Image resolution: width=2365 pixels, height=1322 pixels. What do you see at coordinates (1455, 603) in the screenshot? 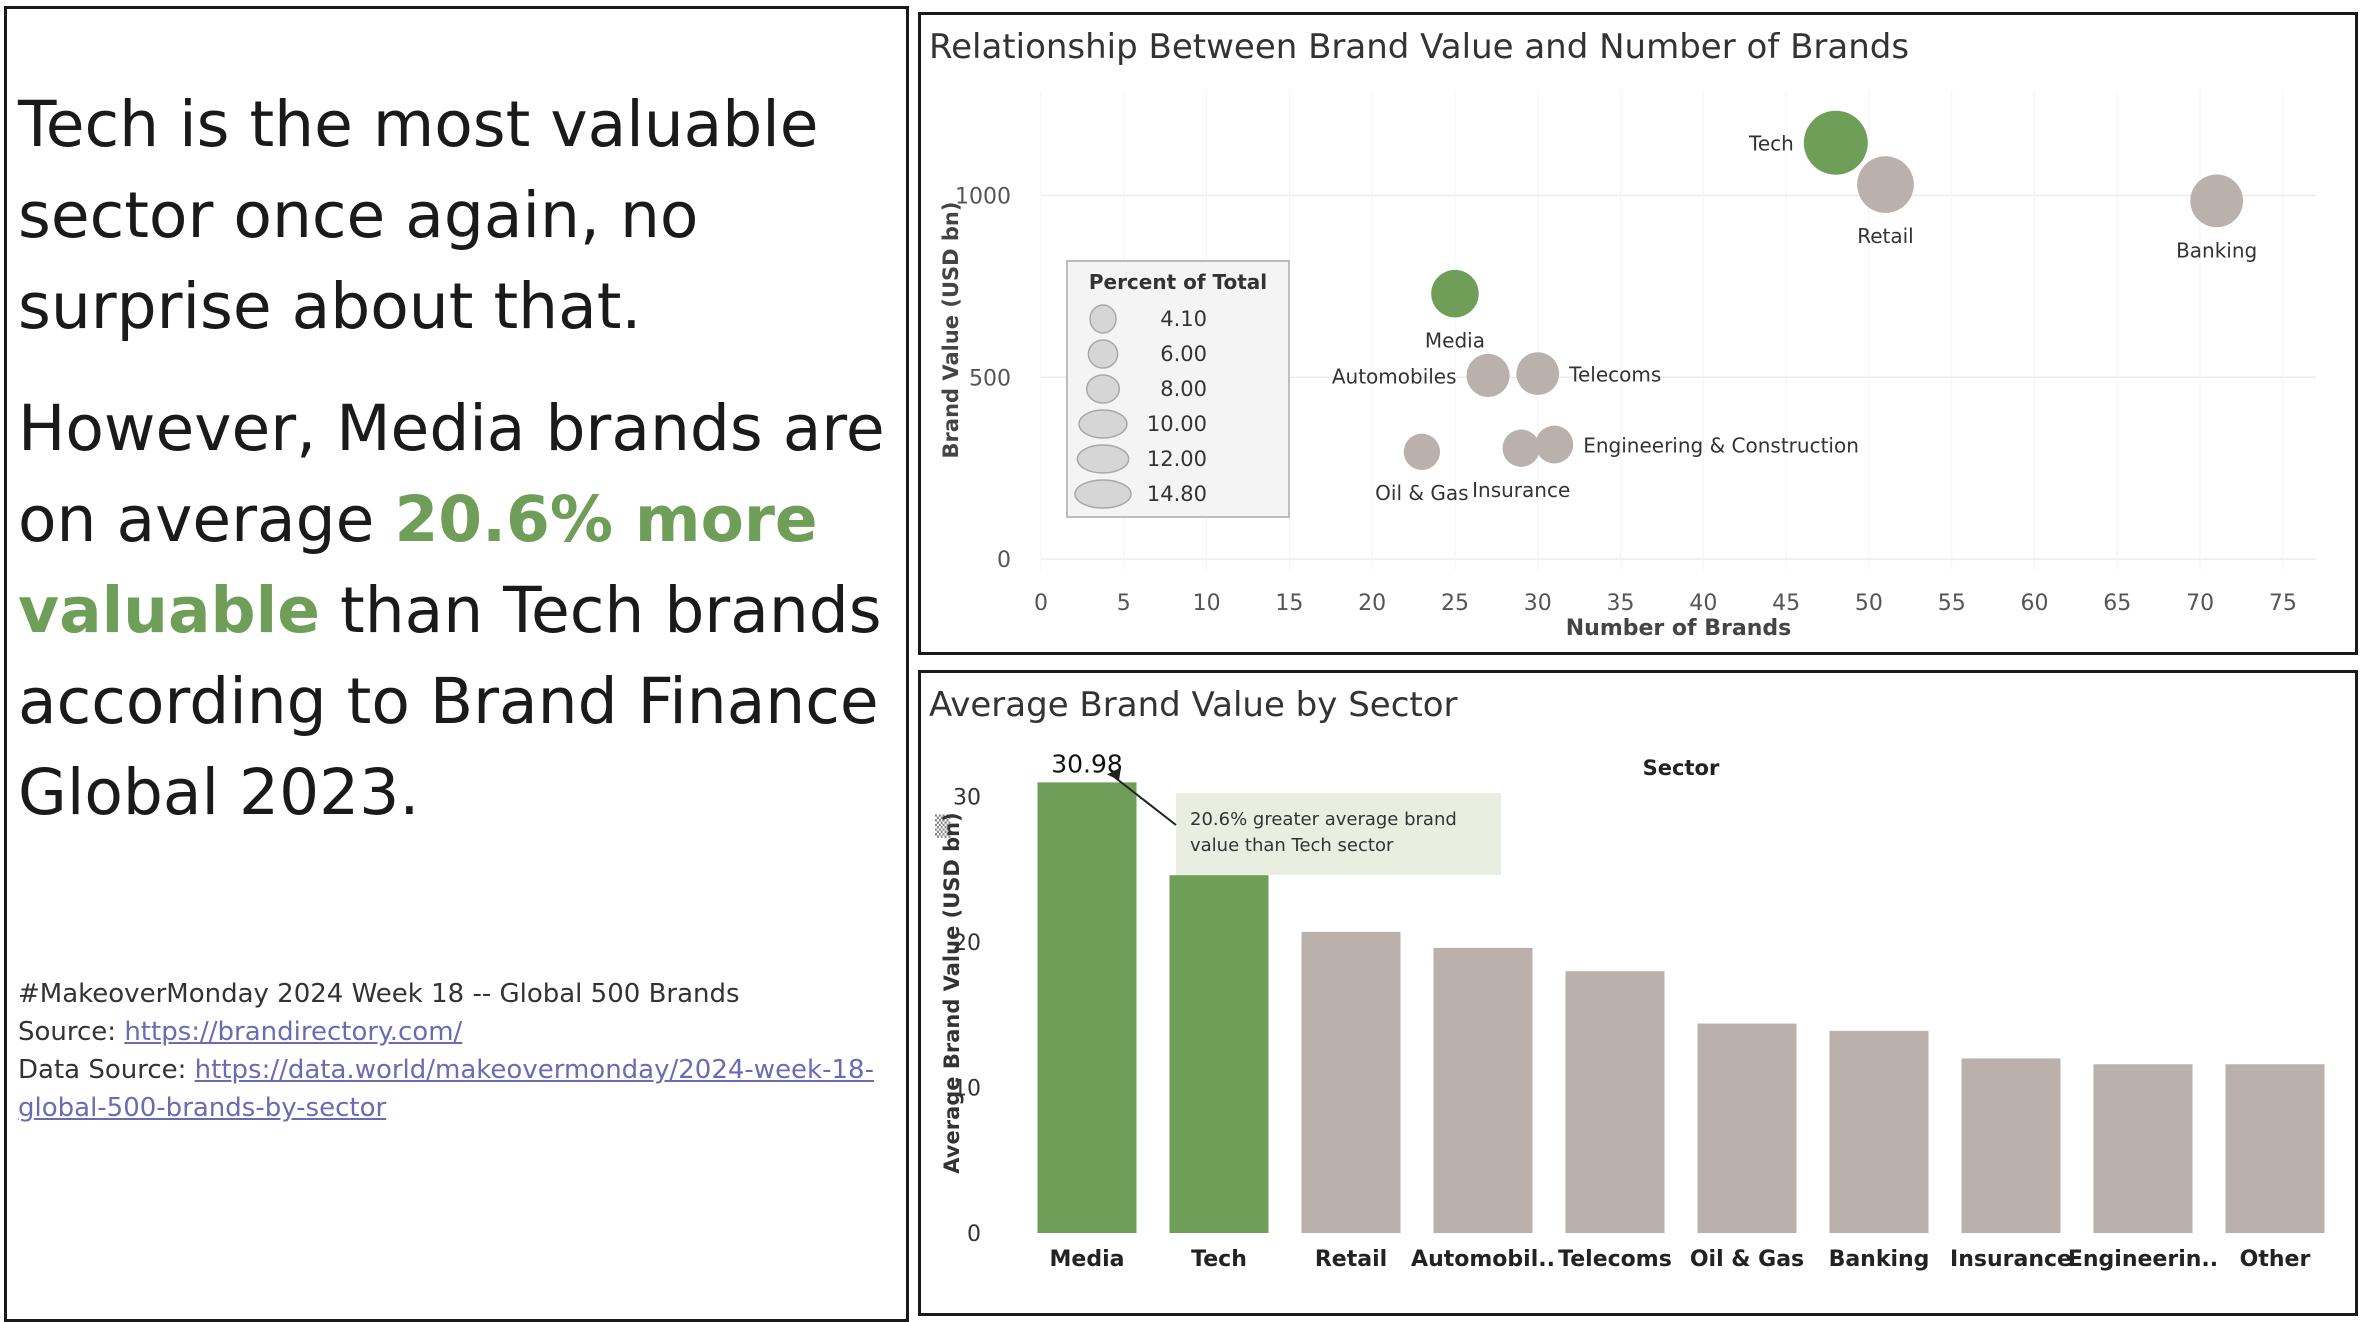
I see `x-tick-label: 25` at bounding box center [1455, 603].